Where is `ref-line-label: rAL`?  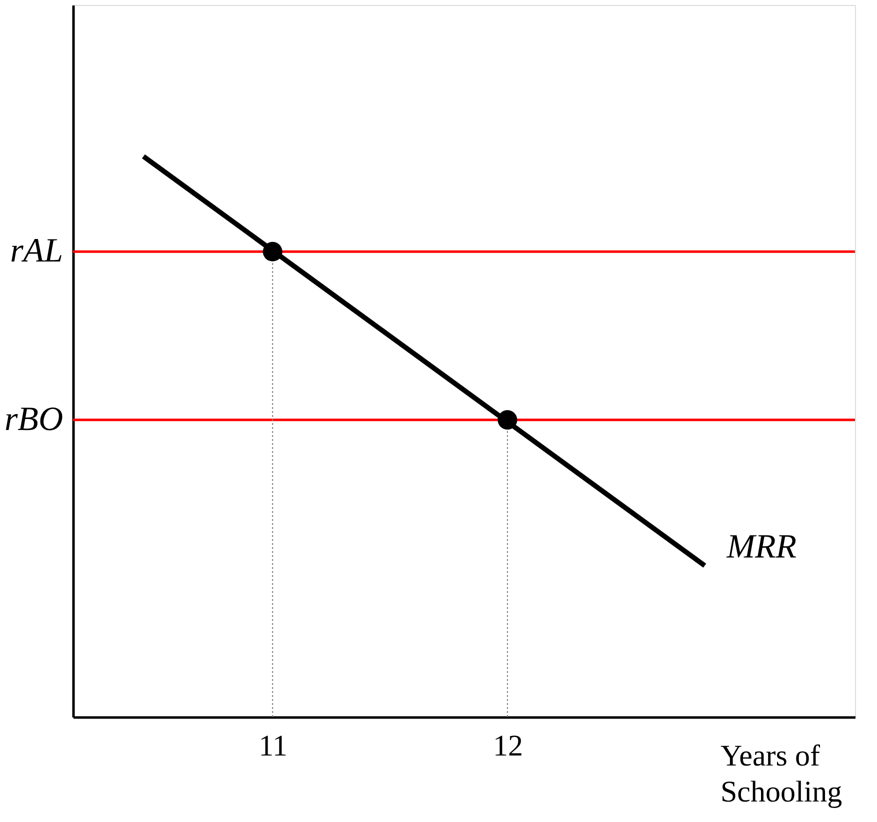
ref-line-label: rAL is located at coordinates (36, 251).